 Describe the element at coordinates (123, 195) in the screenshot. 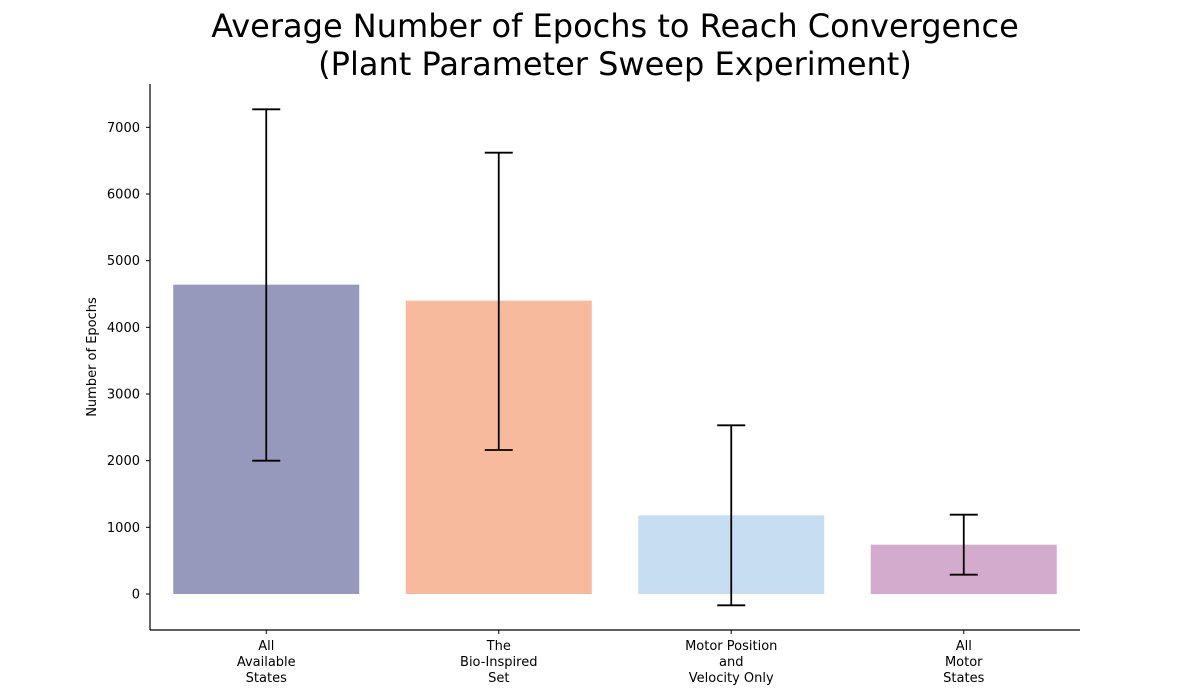

I see `y-tick-label: 6000` at that location.